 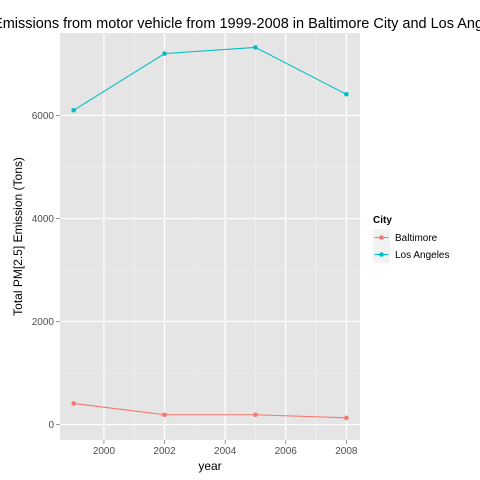 What do you see at coordinates (104, 451) in the screenshot?
I see `x-tick-label: 2000` at bounding box center [104, 451].